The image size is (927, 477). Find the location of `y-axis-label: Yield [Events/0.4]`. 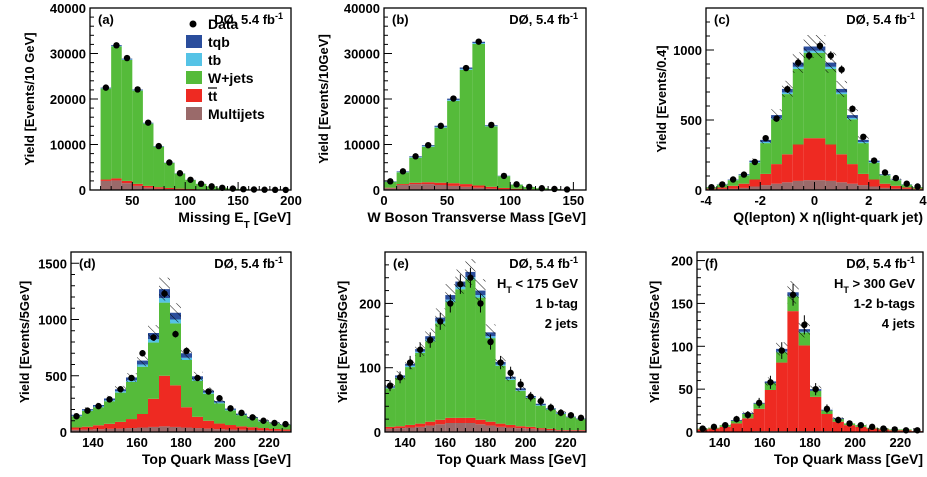

y-axis-label: Yield [Events/0.4] is located at coordinates (661, 98).